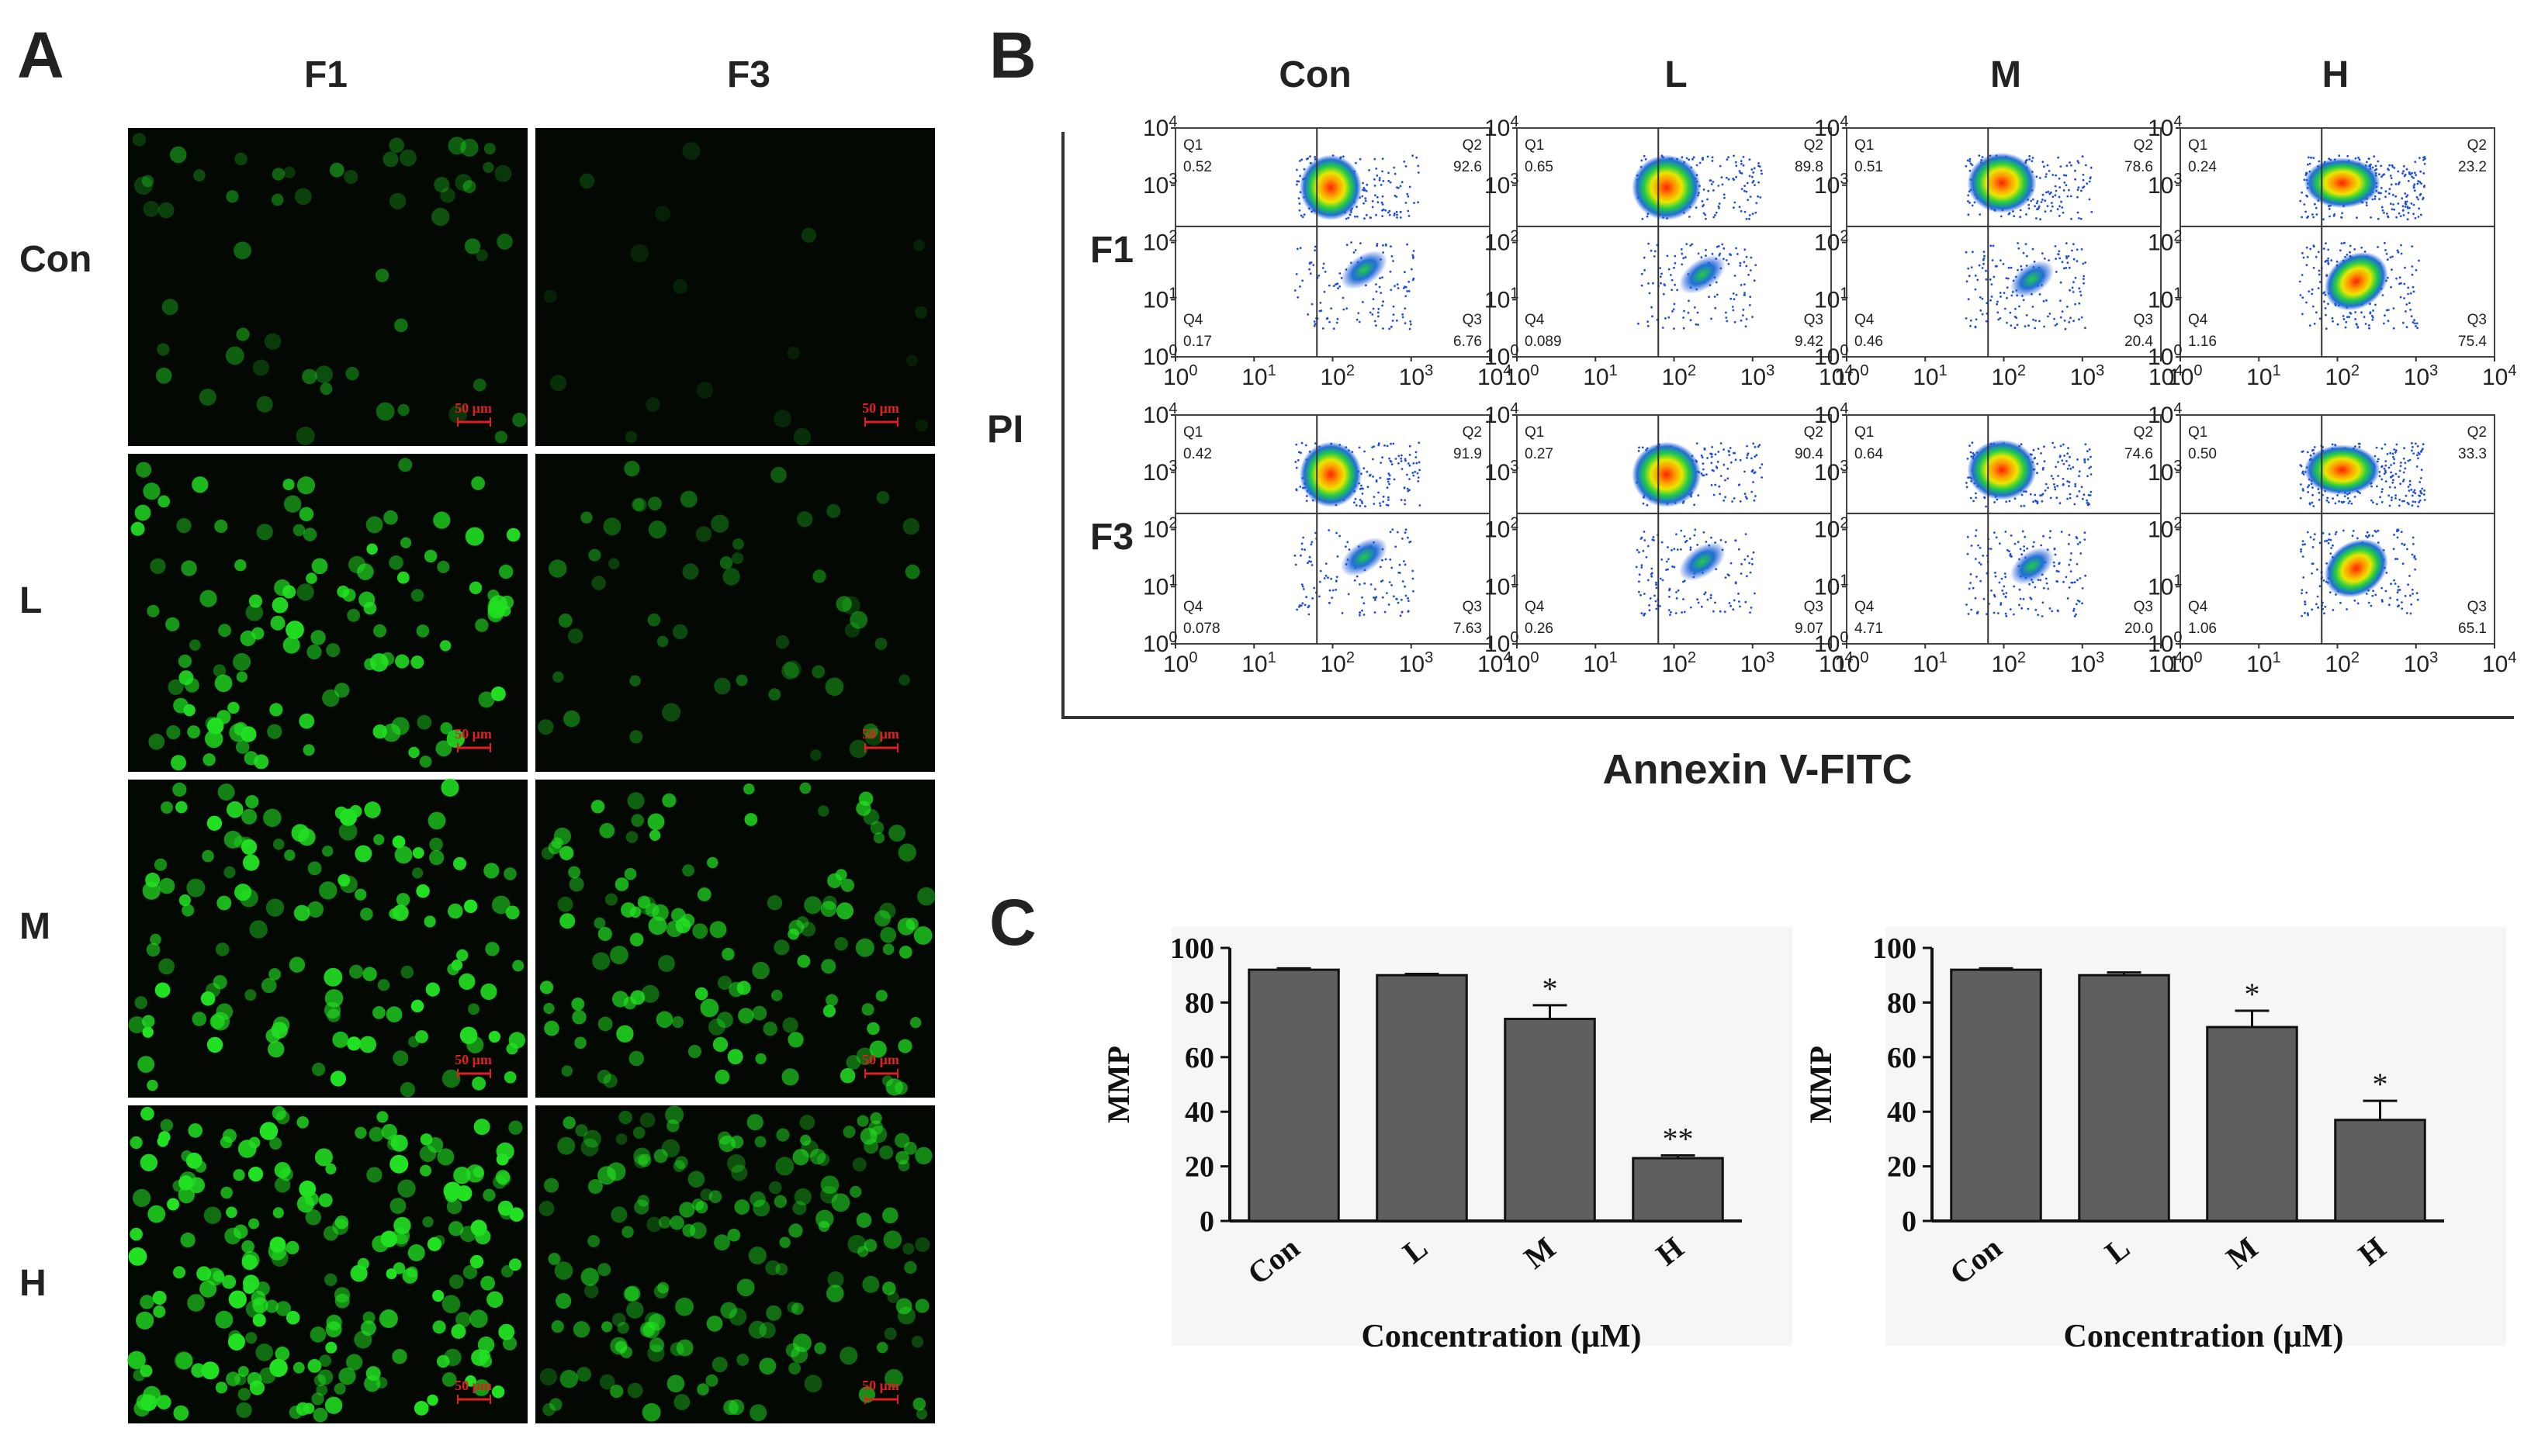 The image size is (2531, 1456). What do you see at coordinates (1832, 127) in the screenshot?
I see `y-tick-label: 10⁴` at bounding box center [1832, 127].